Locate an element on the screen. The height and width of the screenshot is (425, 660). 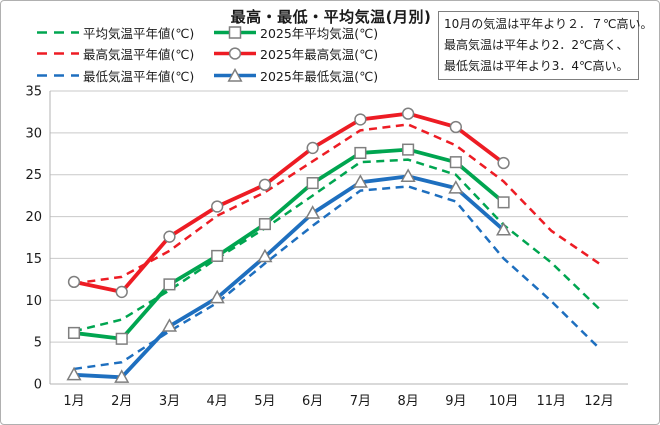
svg-text: 10 is located at coordinates (33, 301).